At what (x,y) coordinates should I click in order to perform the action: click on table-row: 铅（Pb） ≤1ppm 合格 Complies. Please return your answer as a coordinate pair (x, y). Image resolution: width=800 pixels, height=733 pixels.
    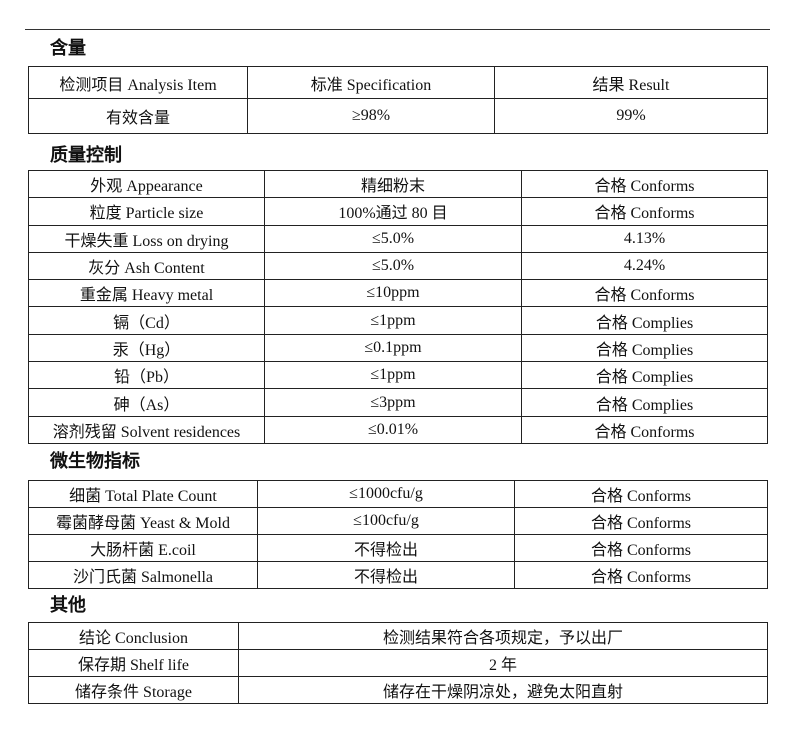
    Looking at the image, I should click on (398, 375).